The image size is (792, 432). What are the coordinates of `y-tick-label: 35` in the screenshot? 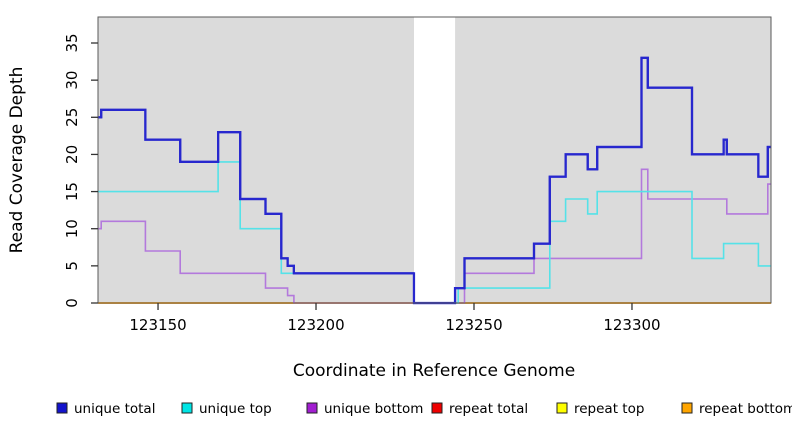 It's located at (72, 42).